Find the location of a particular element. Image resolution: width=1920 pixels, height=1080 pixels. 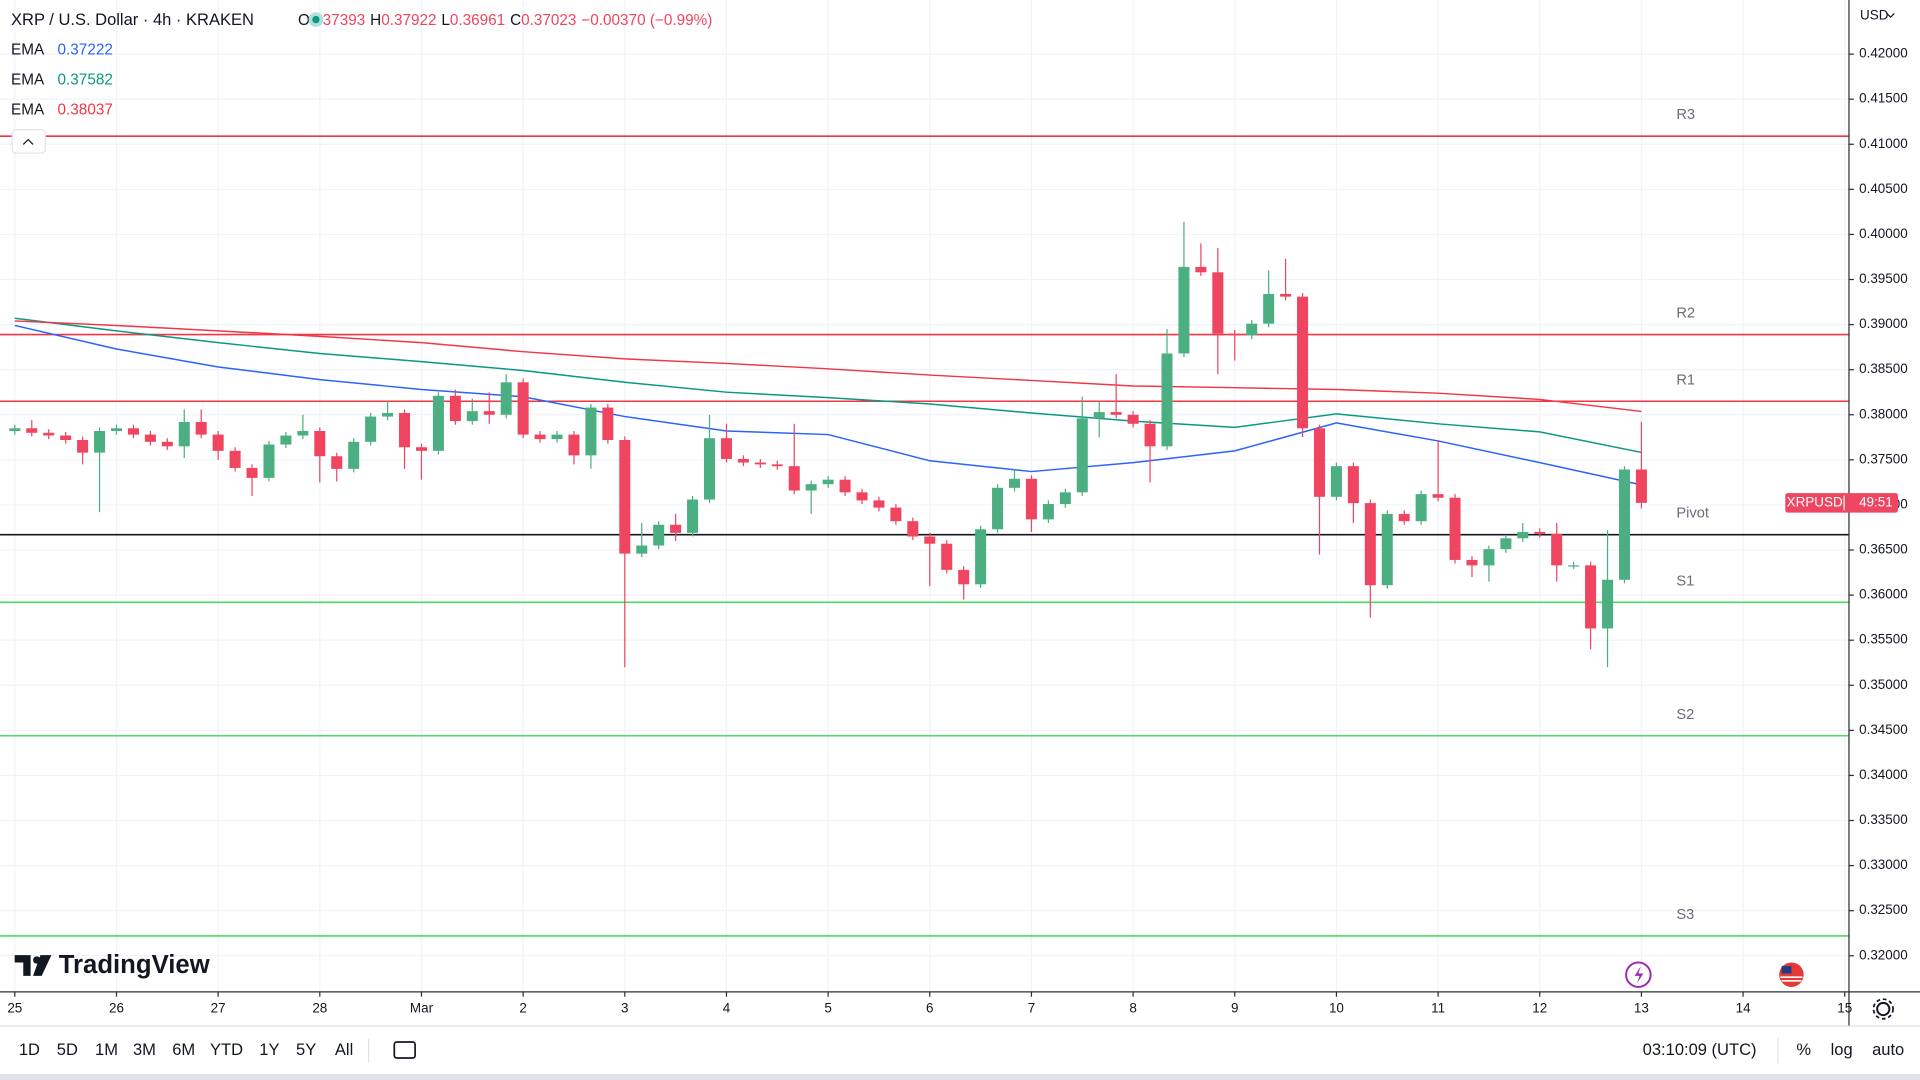

events-icon is located at coordinates (1638, 974).